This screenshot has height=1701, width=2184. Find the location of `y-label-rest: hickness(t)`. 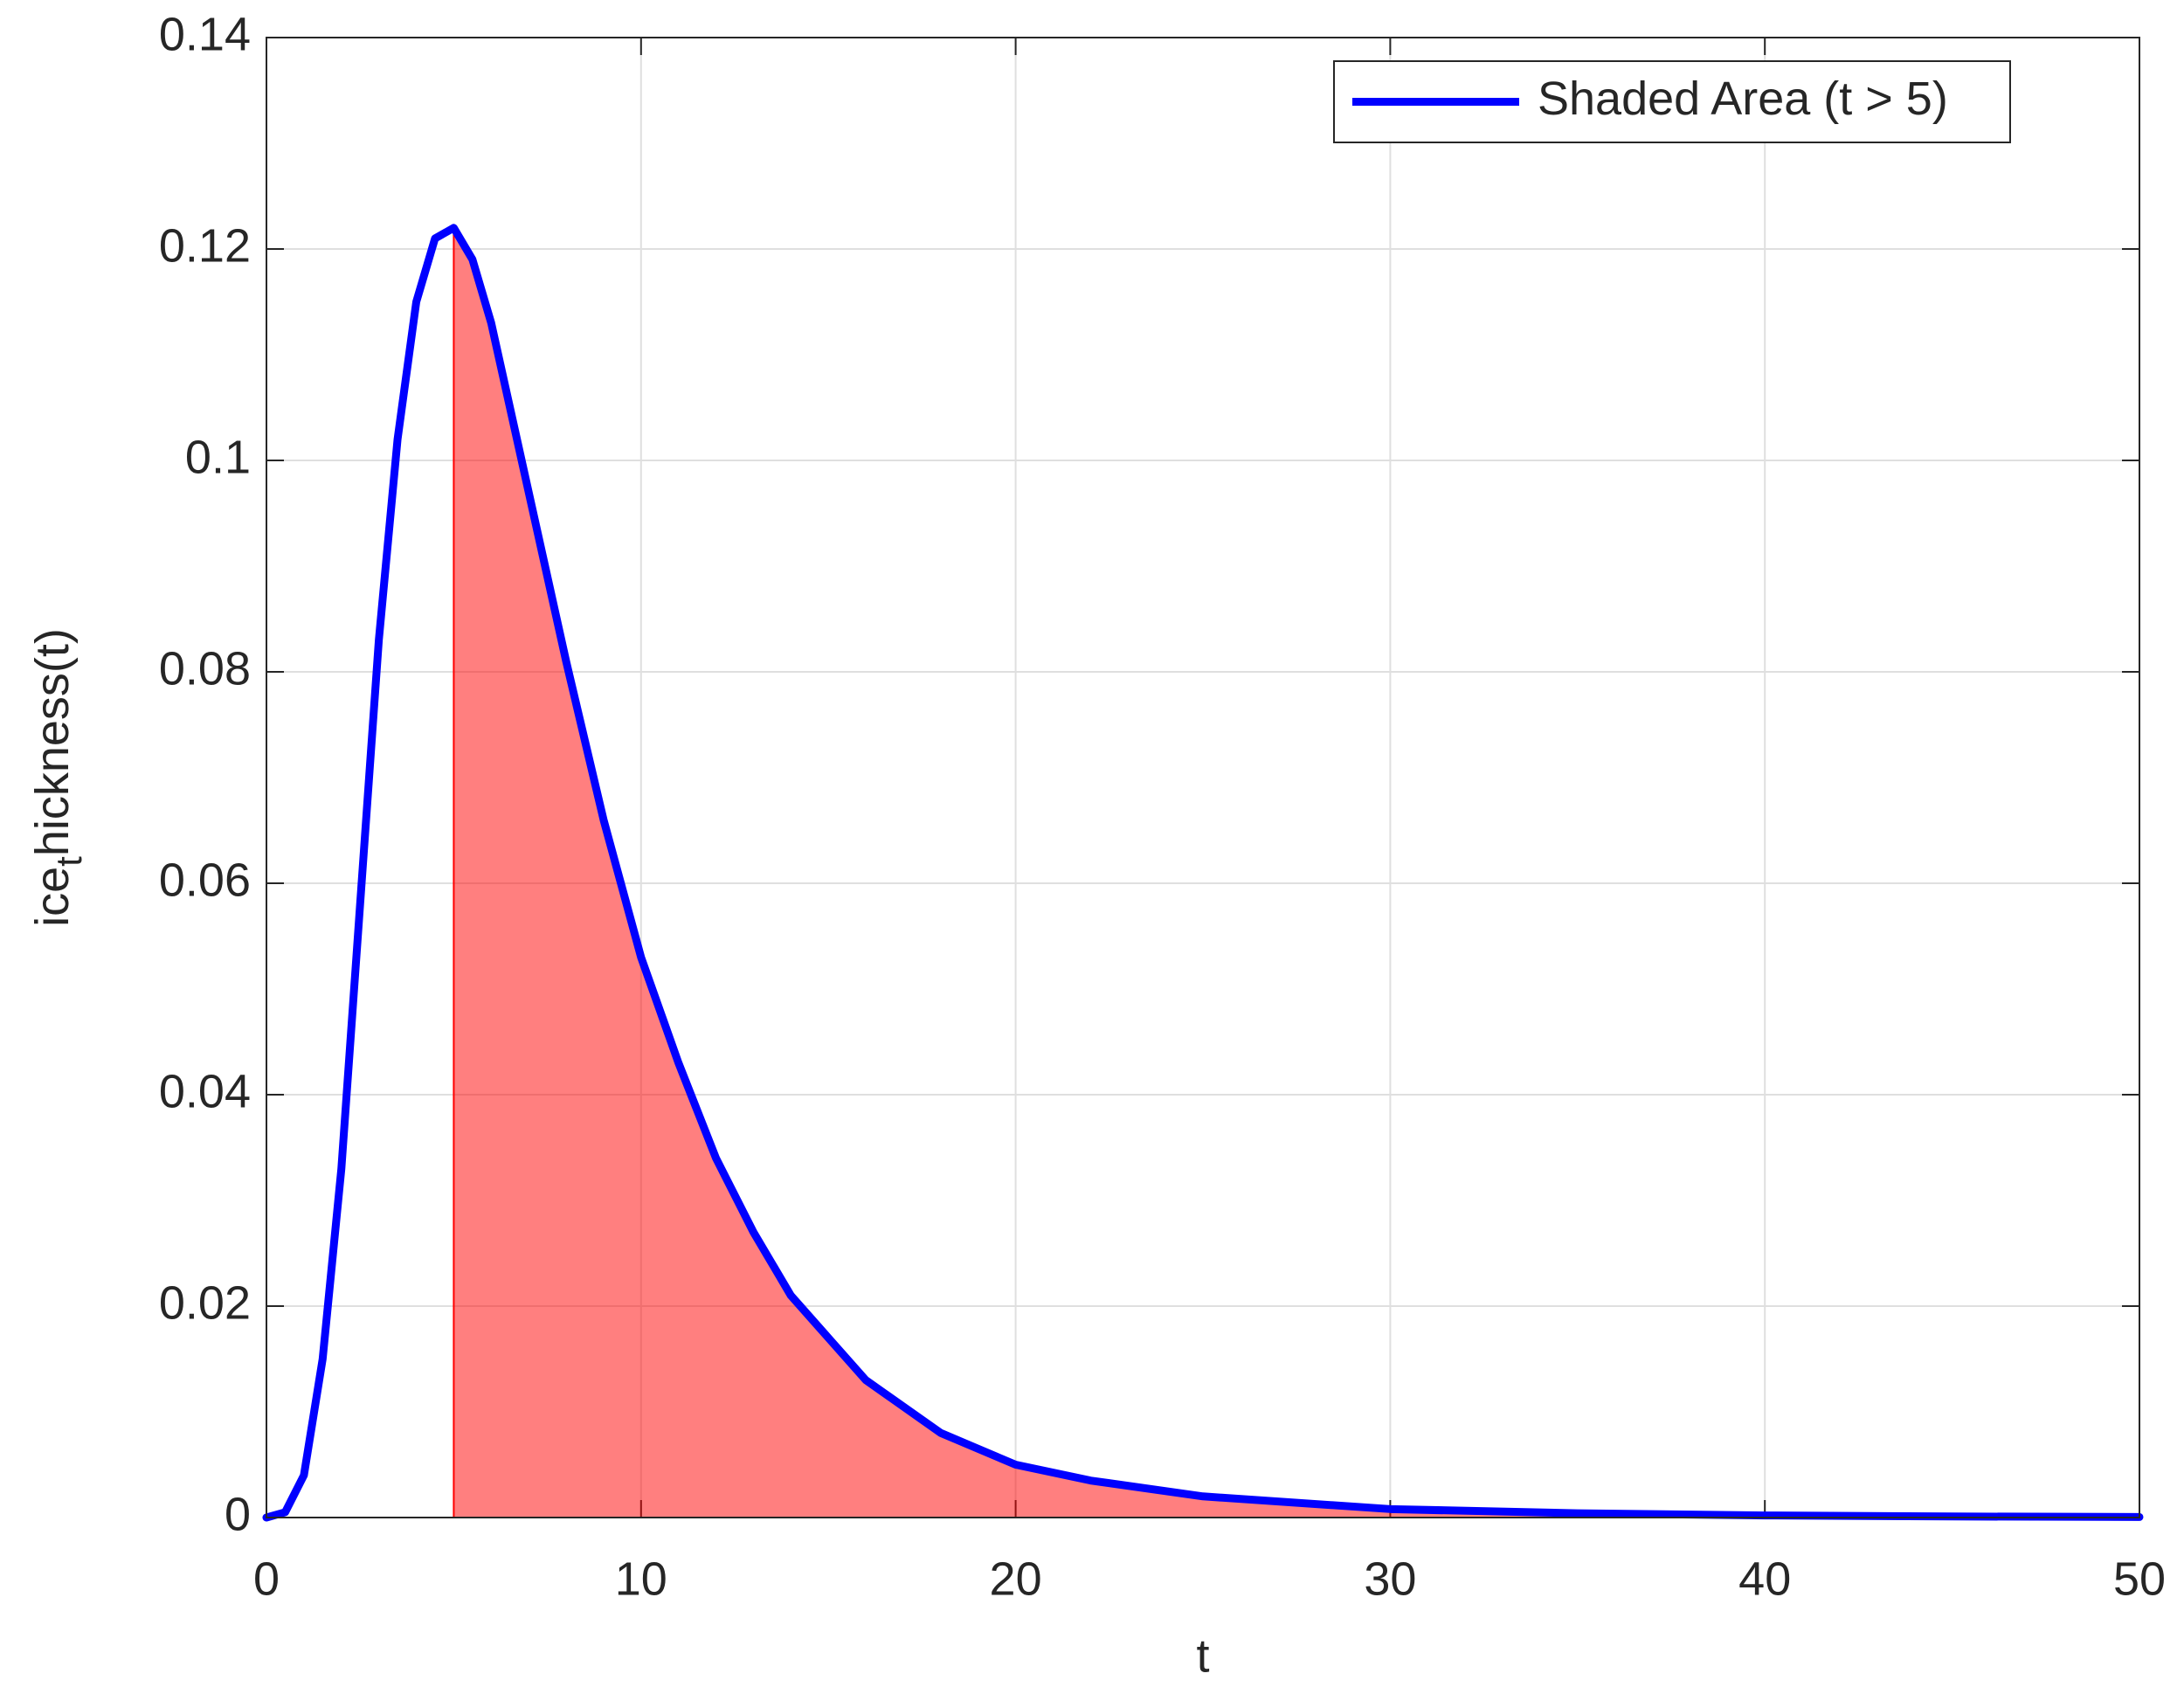

y-label-rest: hickness(t) is located at coordinates (52, 742).